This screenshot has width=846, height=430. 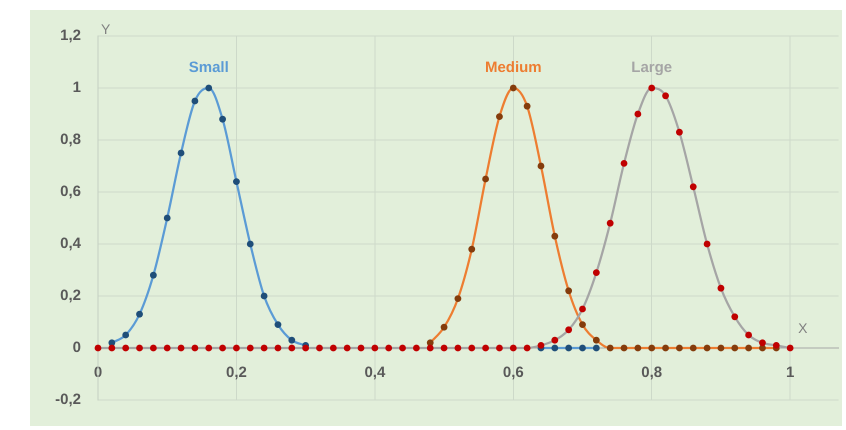 I want to click on x-tick-label: 0,2, so click(x=236, y=373).